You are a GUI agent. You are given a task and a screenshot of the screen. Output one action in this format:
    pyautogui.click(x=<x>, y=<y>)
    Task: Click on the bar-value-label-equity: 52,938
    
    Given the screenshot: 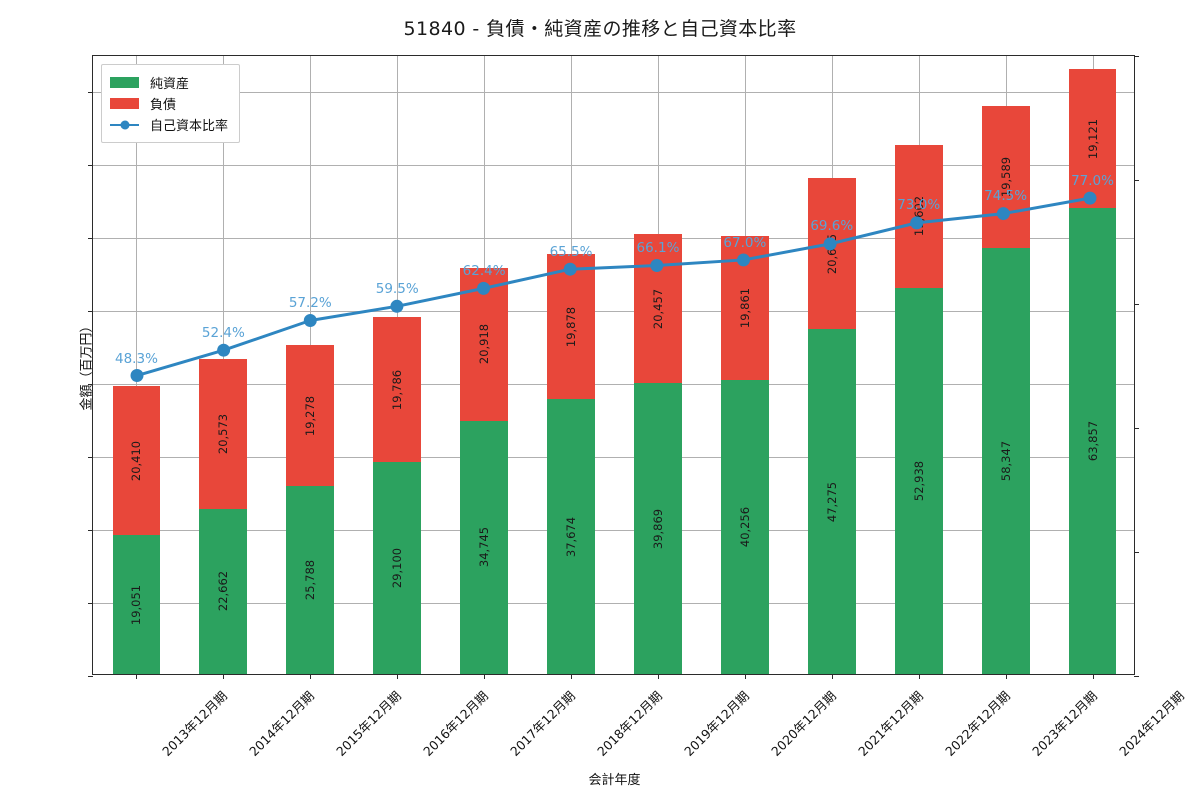 What is the action you would take?
    pyautogui.click(x=918, y=481)
    